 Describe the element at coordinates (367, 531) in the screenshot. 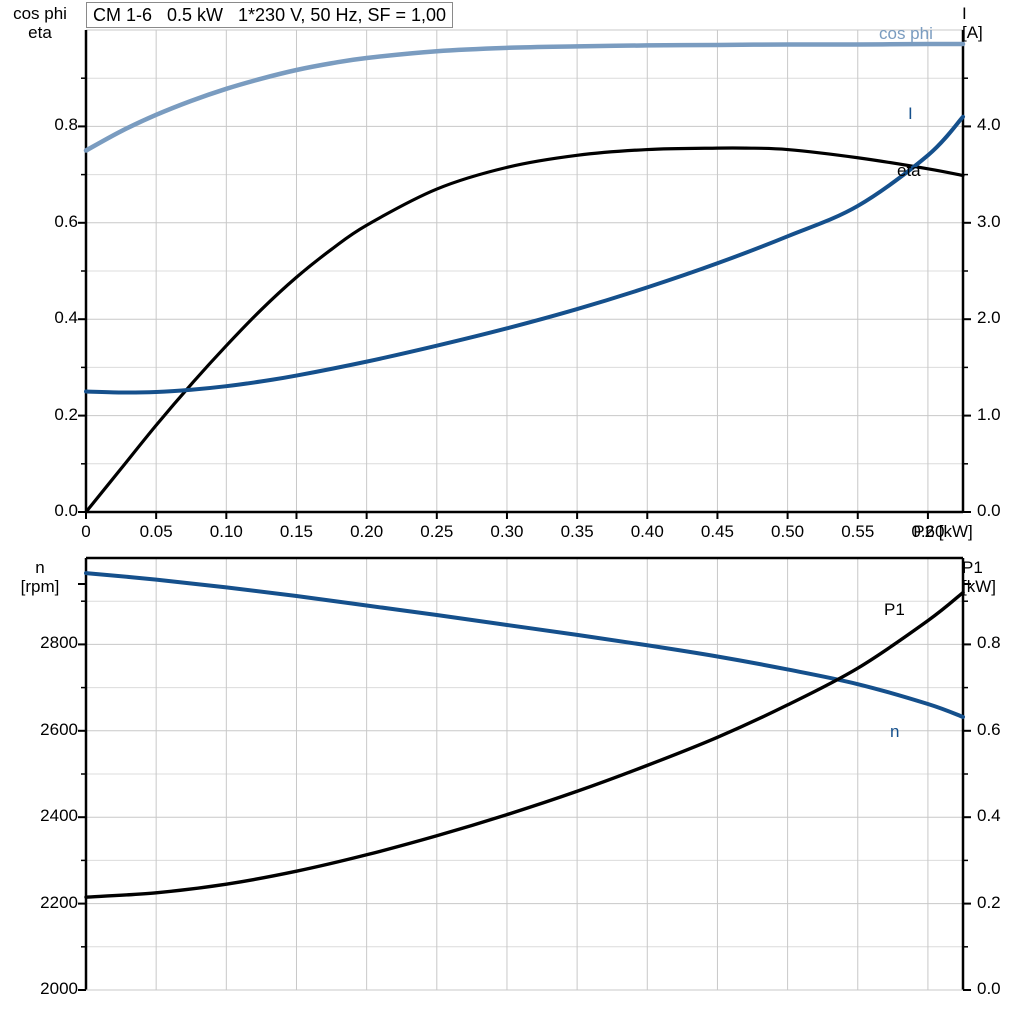

I see `top-x-tick: 0.20` at that location.